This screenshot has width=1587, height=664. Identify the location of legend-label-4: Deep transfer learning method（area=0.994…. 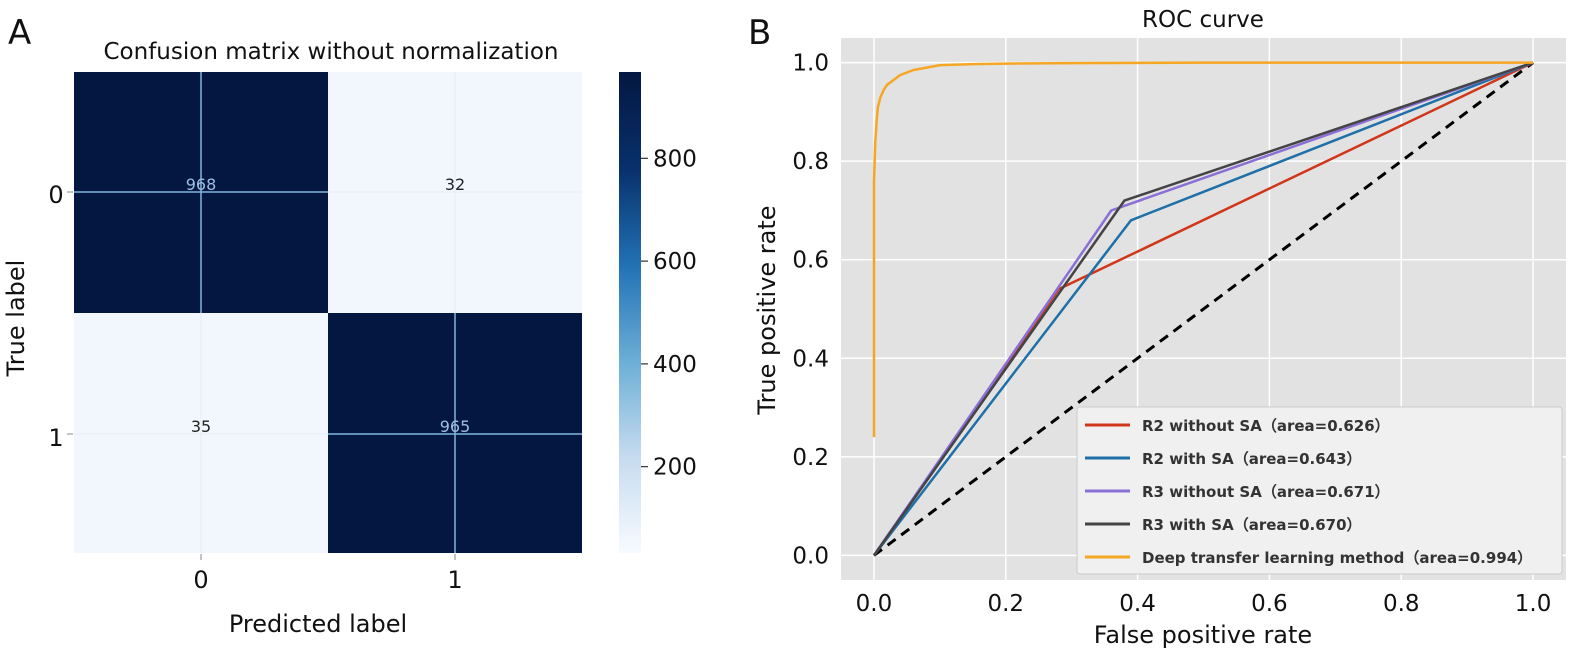
(1337, 558).